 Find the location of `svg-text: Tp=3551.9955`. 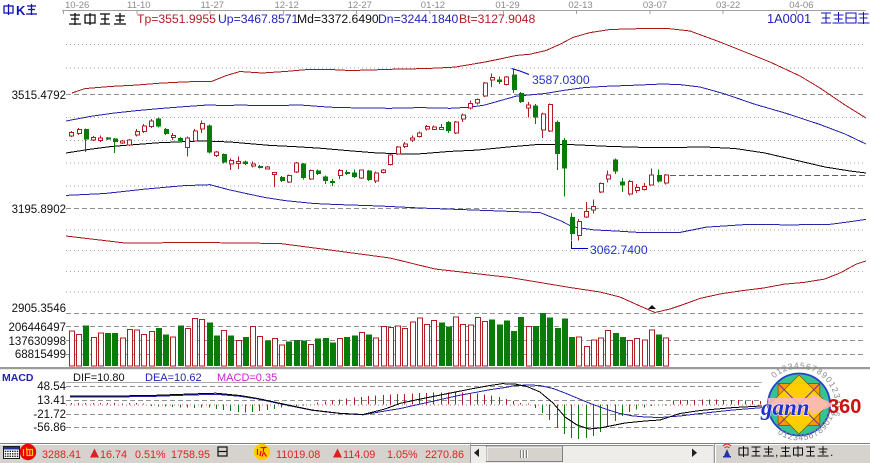

svg-text: Tp=3551.9955 is located at coordinates (176, 19).